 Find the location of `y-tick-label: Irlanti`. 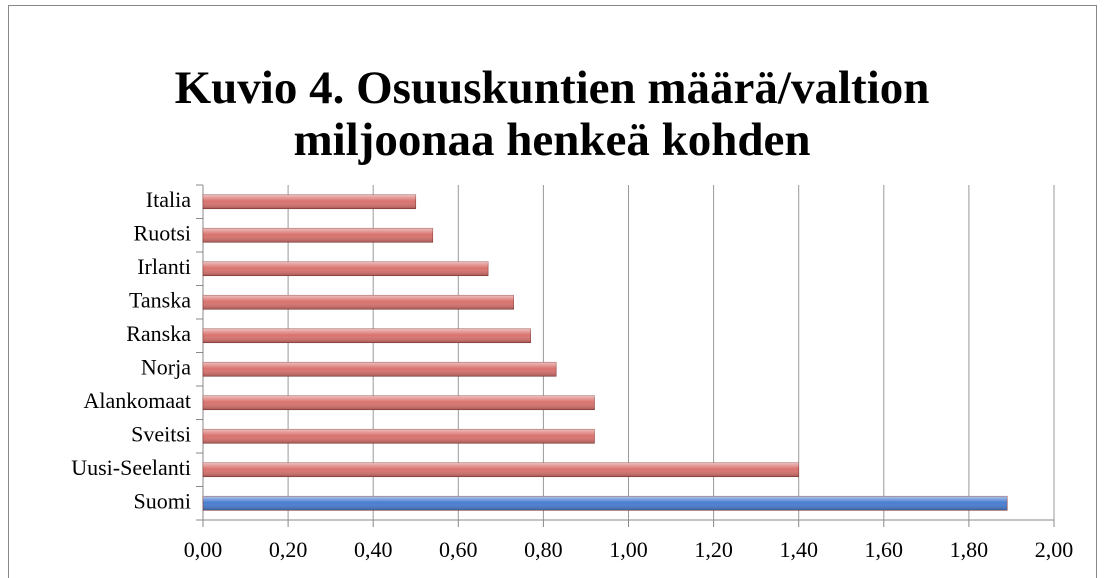

y-tick-label: Irlanti is located at coordinates (164, 266).